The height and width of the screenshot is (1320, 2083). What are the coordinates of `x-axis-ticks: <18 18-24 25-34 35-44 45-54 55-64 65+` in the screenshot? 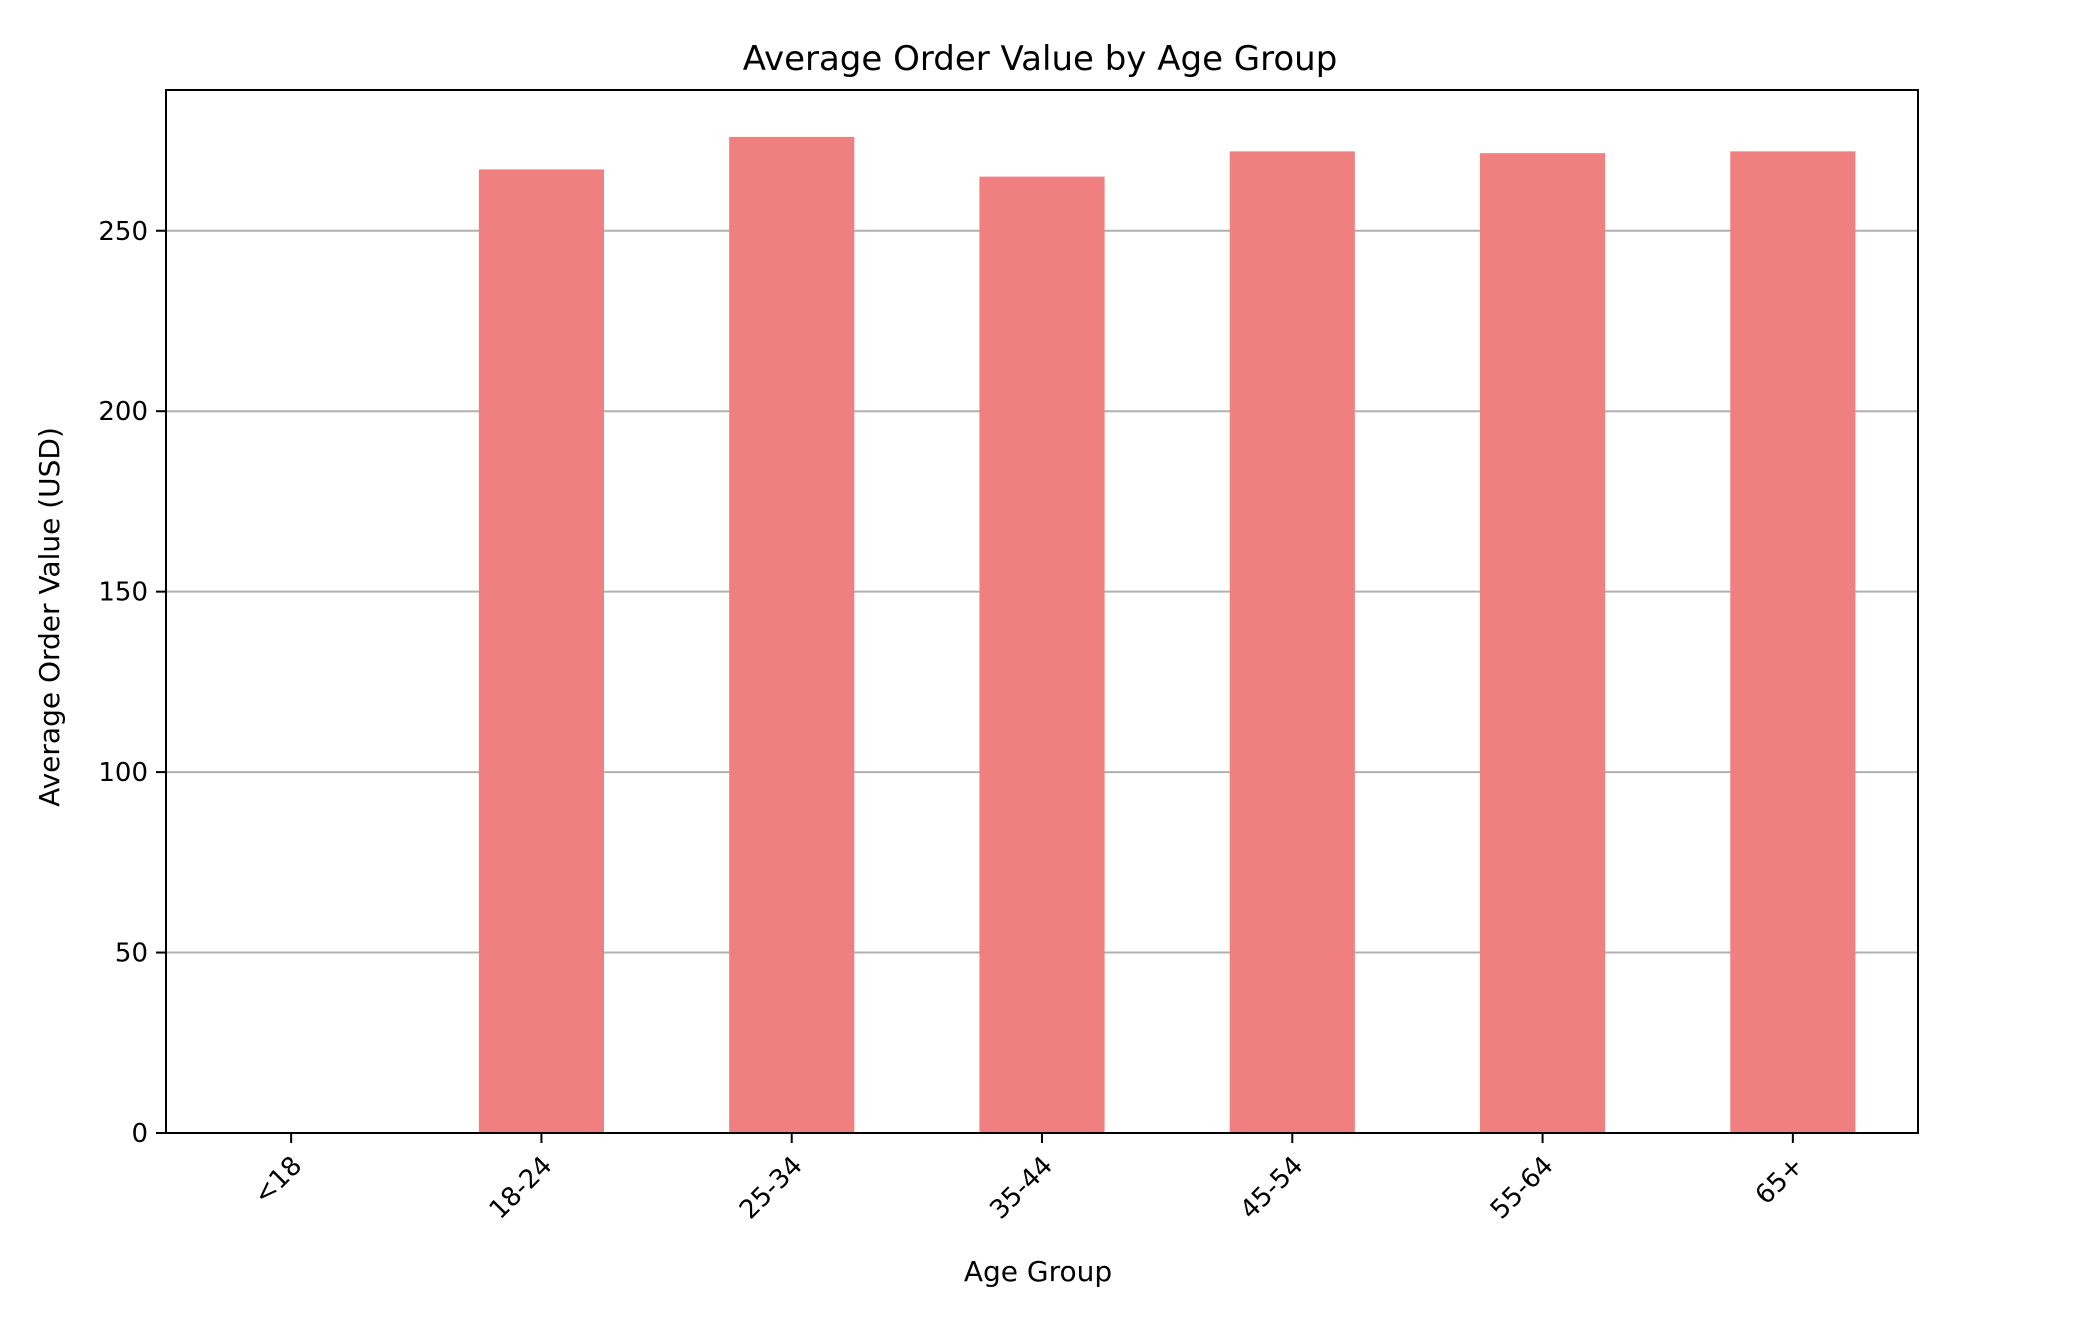 It's located at (1029, 1179).